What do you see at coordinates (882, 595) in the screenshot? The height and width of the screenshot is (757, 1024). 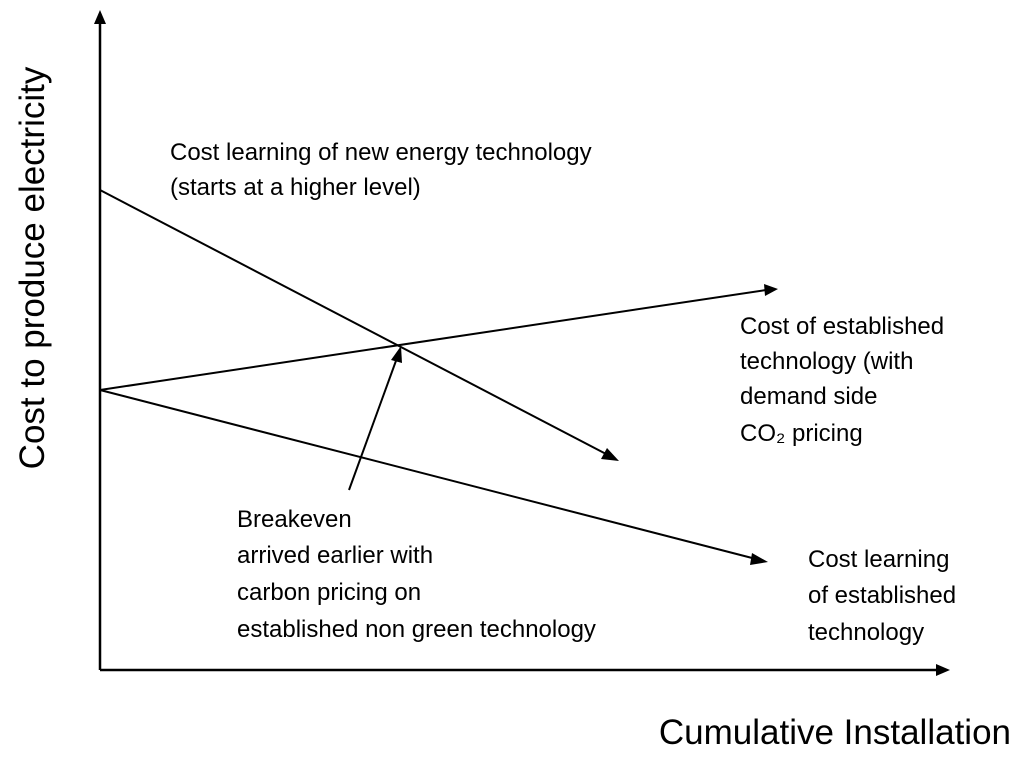 I see `established-learning-line-2: of established` at bounding box center [882, 595].